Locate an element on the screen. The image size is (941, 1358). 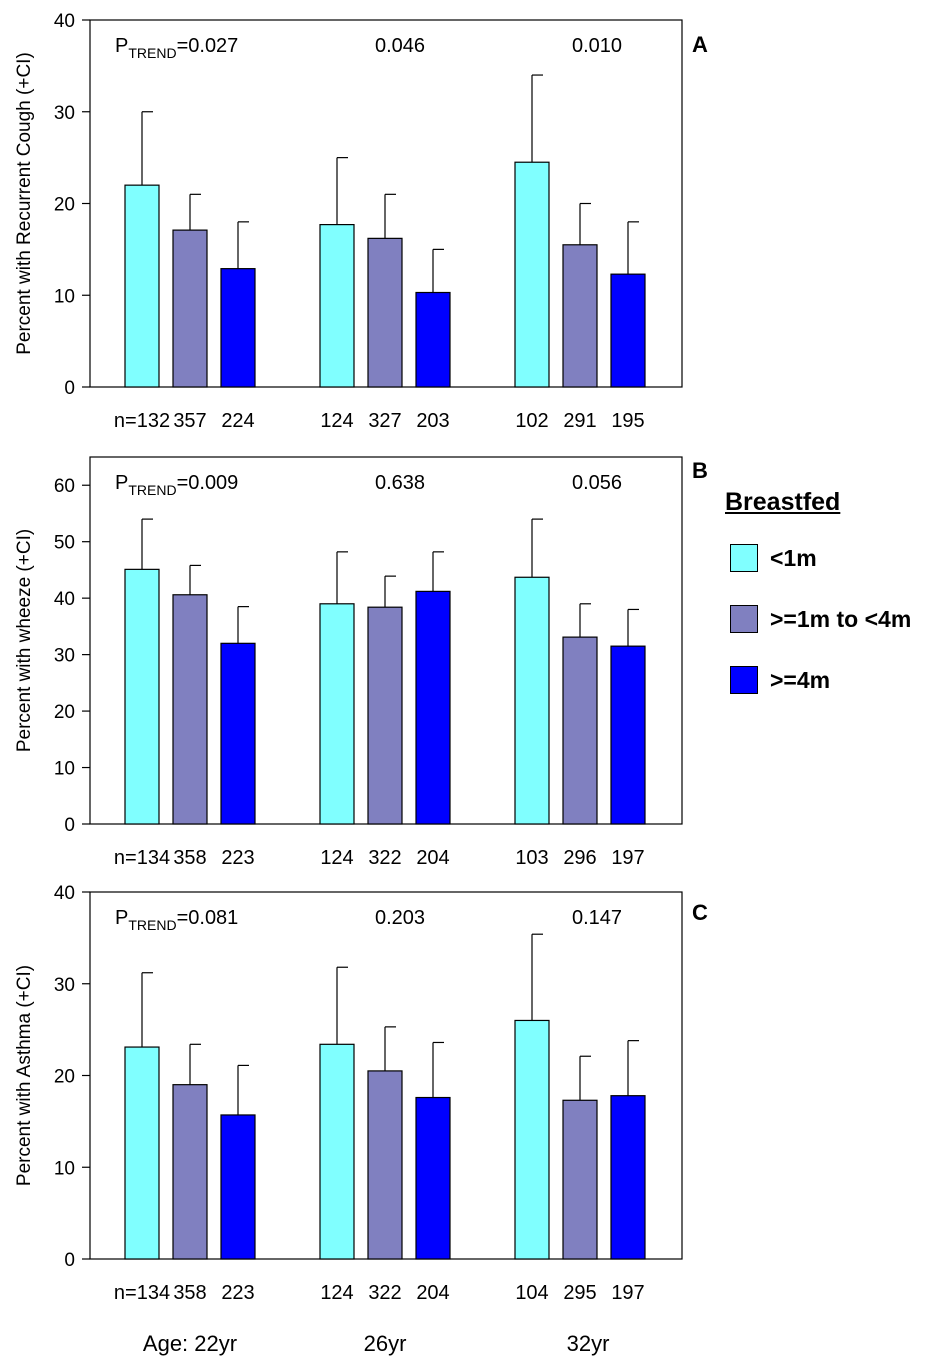
p-trend-value: 0.056 is located at coordinates (597, 483).